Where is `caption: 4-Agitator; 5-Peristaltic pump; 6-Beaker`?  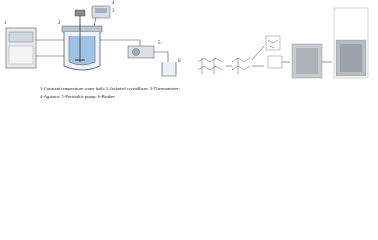 caption: 4-Agitator; 5-Peristaltic pump; 6-Beaker is located at coordinates (77, 96).